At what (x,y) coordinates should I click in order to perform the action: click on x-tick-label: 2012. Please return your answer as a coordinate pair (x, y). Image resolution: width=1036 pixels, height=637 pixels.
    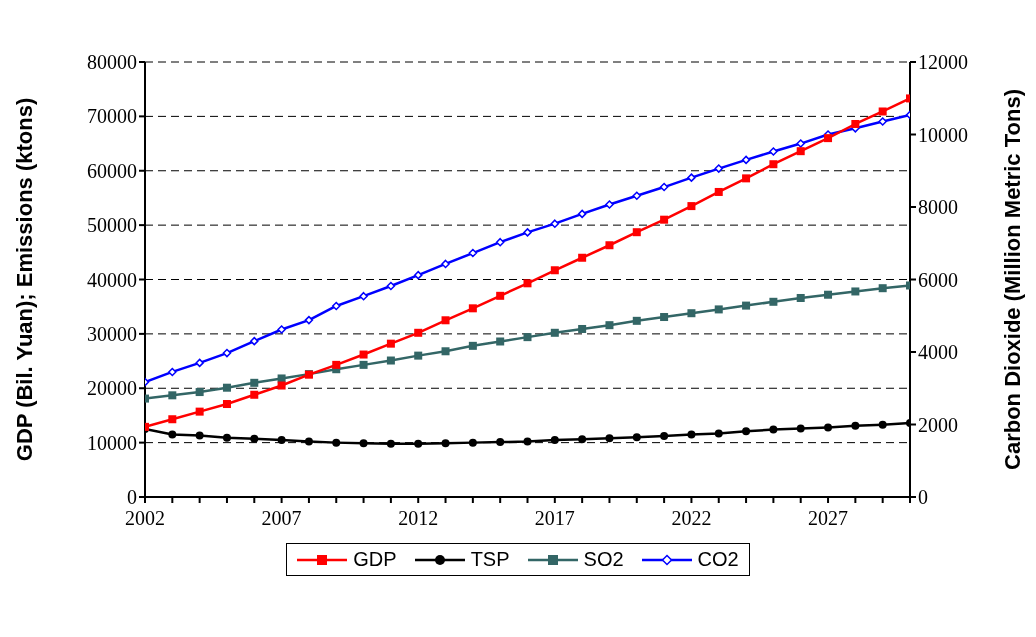
    Looking at the image, I should click on (418, 518).